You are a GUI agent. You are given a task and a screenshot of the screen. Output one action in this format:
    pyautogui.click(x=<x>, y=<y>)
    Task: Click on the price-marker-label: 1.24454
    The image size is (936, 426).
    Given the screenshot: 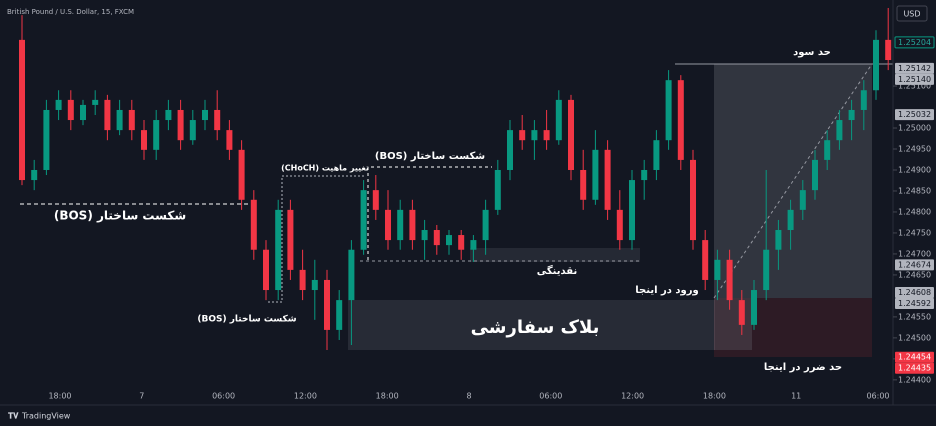 What is the action you would take?
    pyautogui.click(x=914, y=357)
    